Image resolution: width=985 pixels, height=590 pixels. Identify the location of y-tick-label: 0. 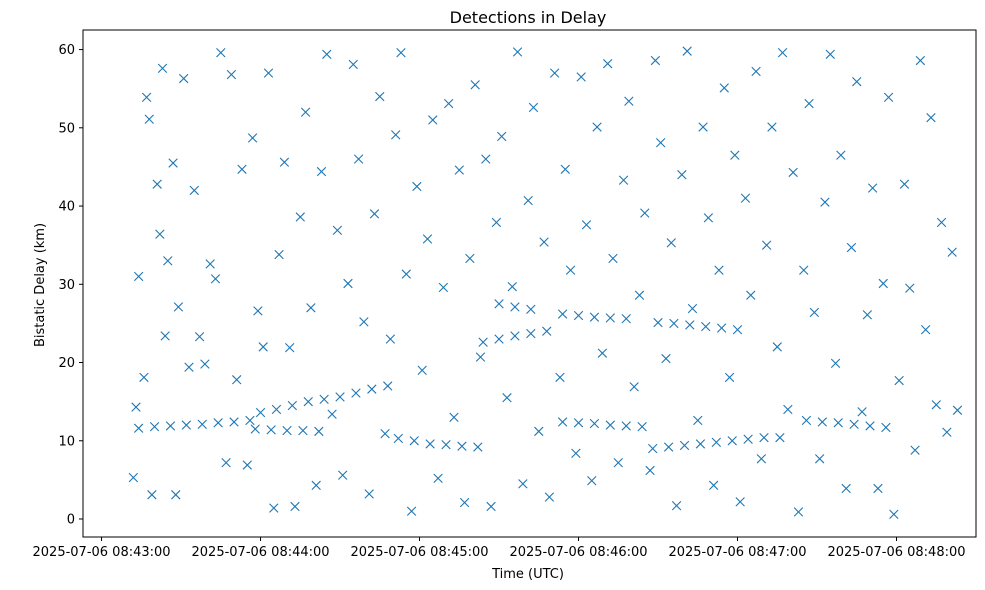
(71, 520).